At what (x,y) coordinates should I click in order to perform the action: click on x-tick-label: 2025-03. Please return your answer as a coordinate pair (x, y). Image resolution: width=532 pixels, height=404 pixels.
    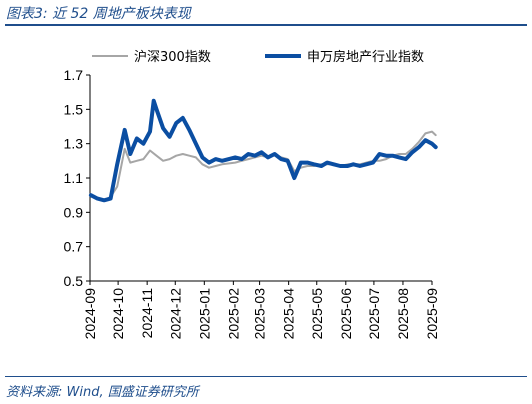
    Looking at the image, I should click on (260, 314).